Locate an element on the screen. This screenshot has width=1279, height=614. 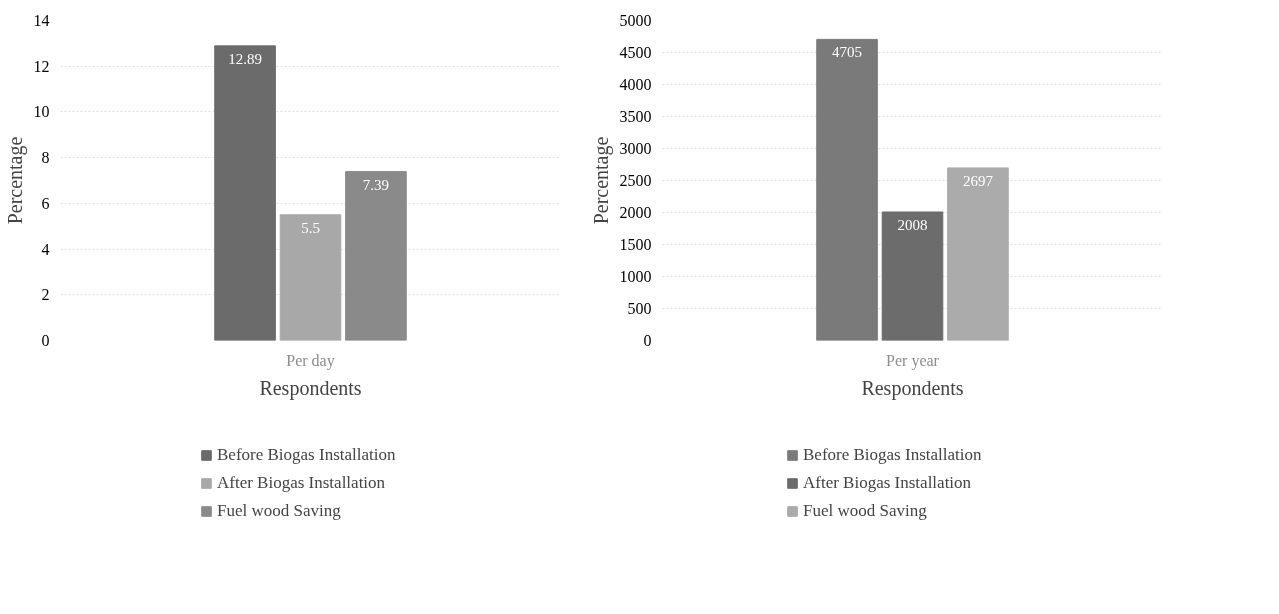
data-label: 5.5 is located at coordinates (310, 227).